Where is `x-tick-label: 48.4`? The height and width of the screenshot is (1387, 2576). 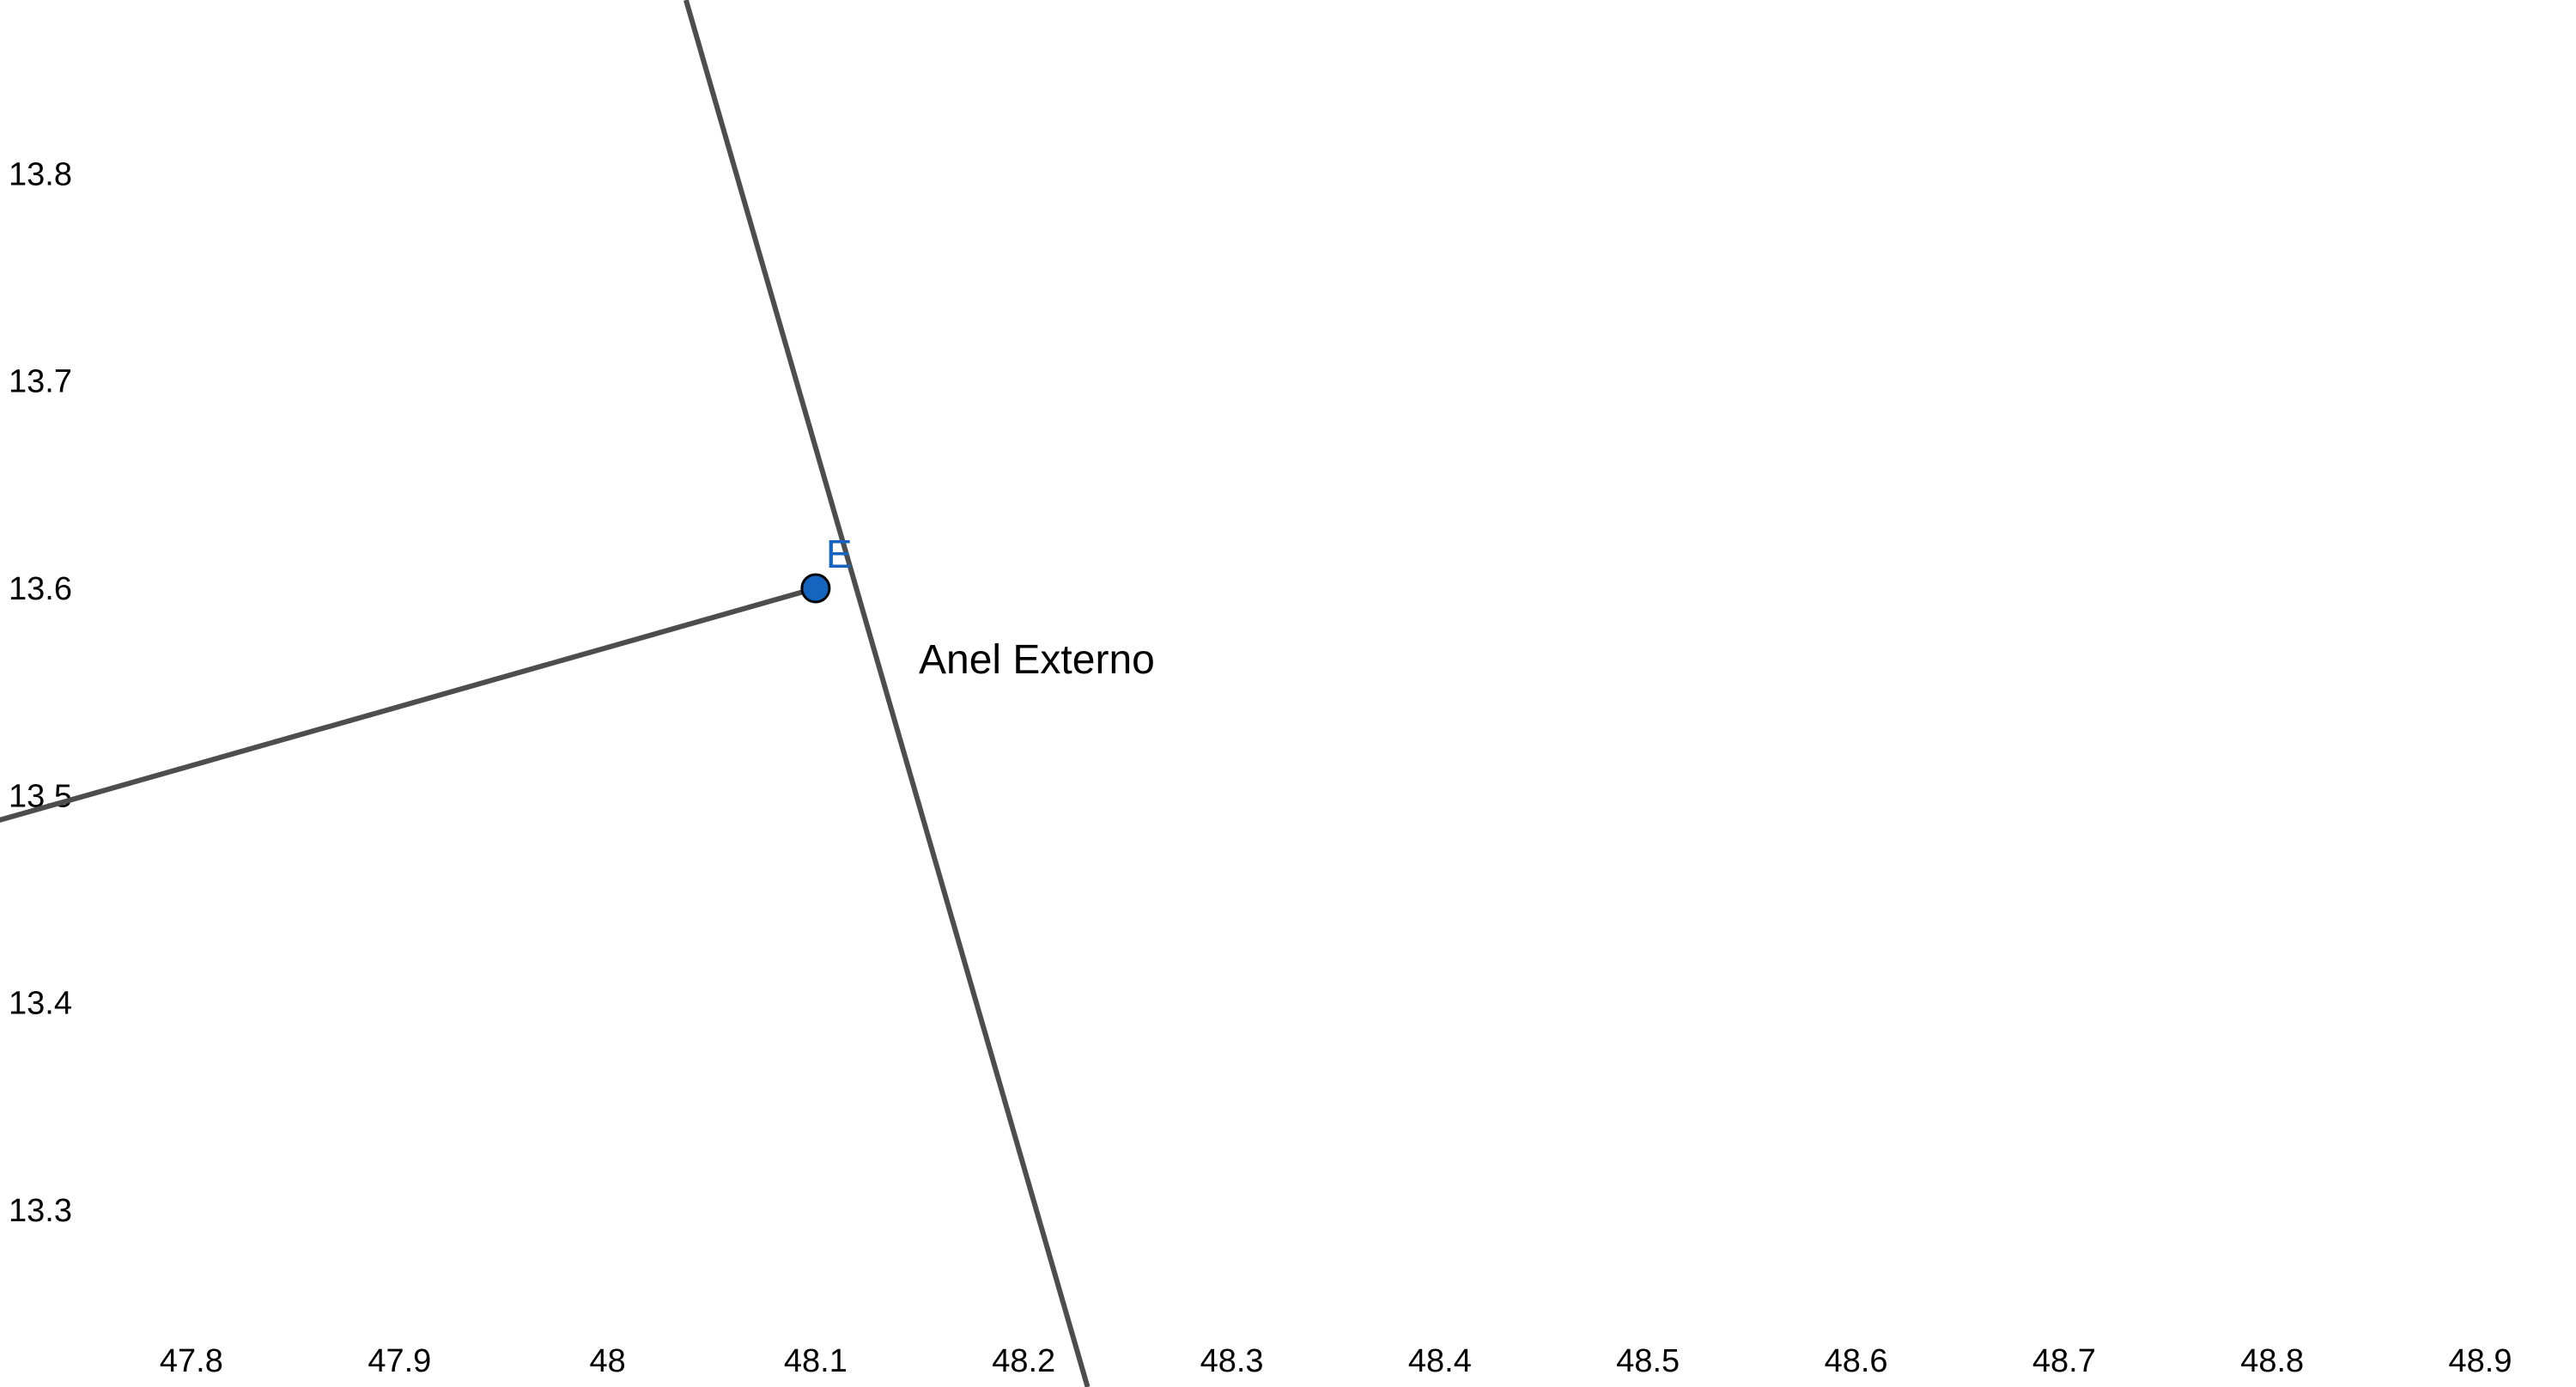
x-tick-label: 48.4 is located at coordinates (1440, 1361).